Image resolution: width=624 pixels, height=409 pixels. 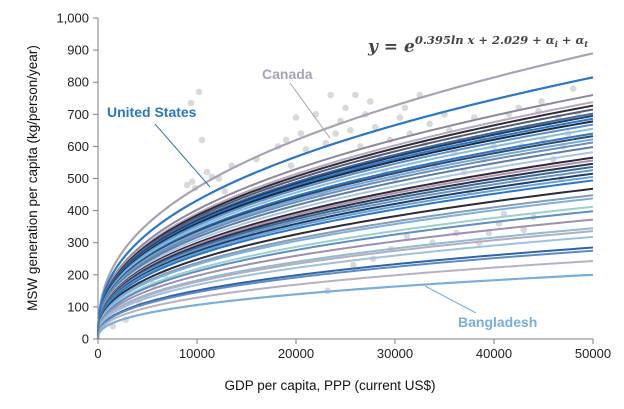 What do you see at coordinates (586, 45) in the screenshot?
I see `equation-sub-t: t` at bounding box center [586, 45].